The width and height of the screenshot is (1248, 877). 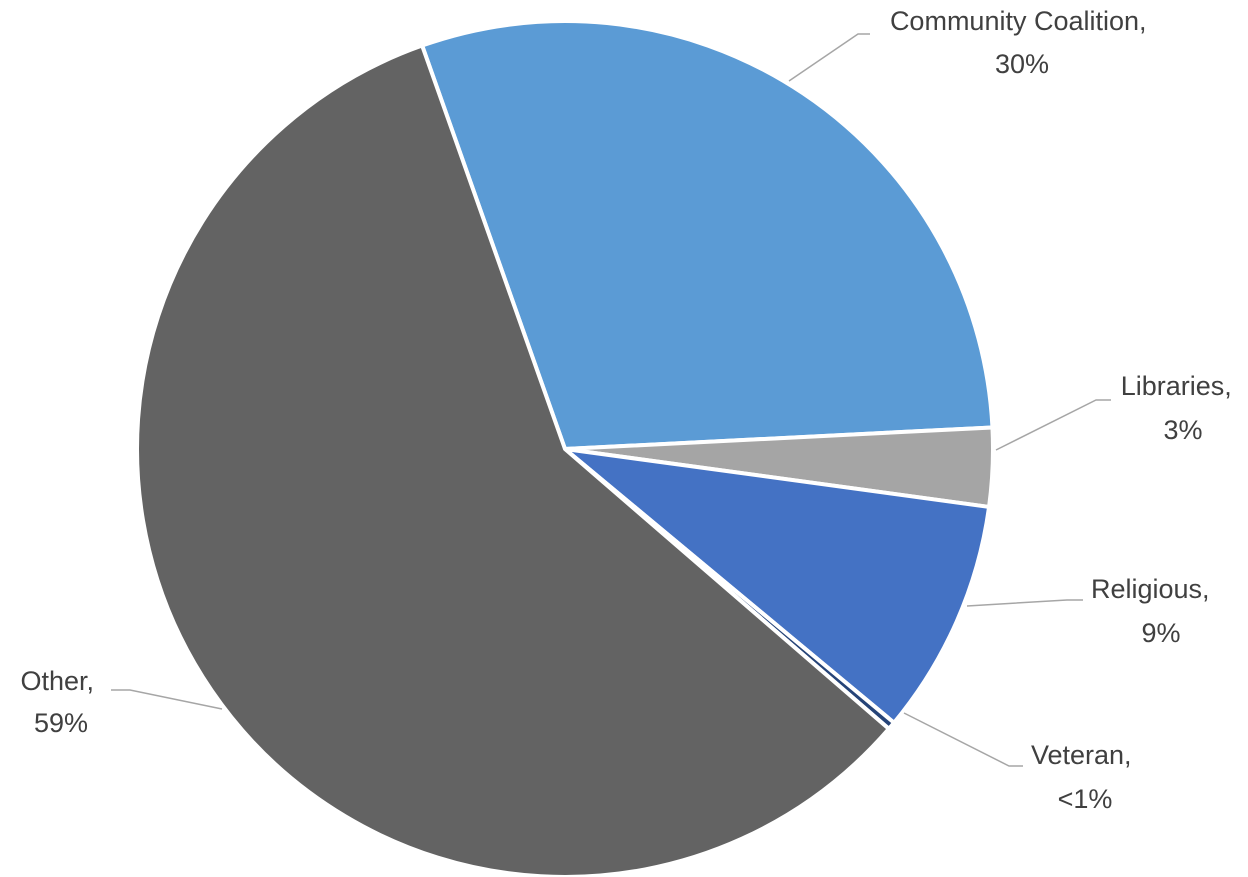 I want to click on leader-line-other, so click(x=167, y=699).